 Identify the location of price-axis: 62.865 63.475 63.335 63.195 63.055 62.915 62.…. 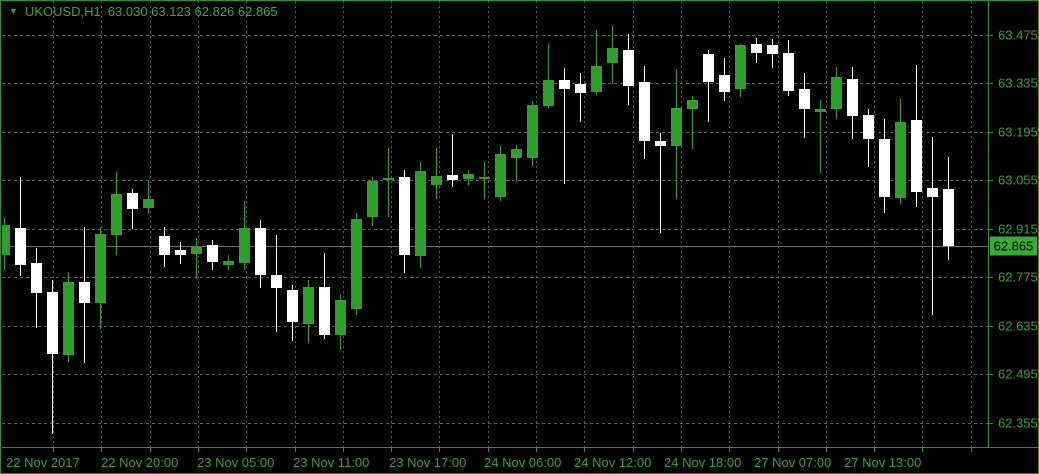
(1013, 224).